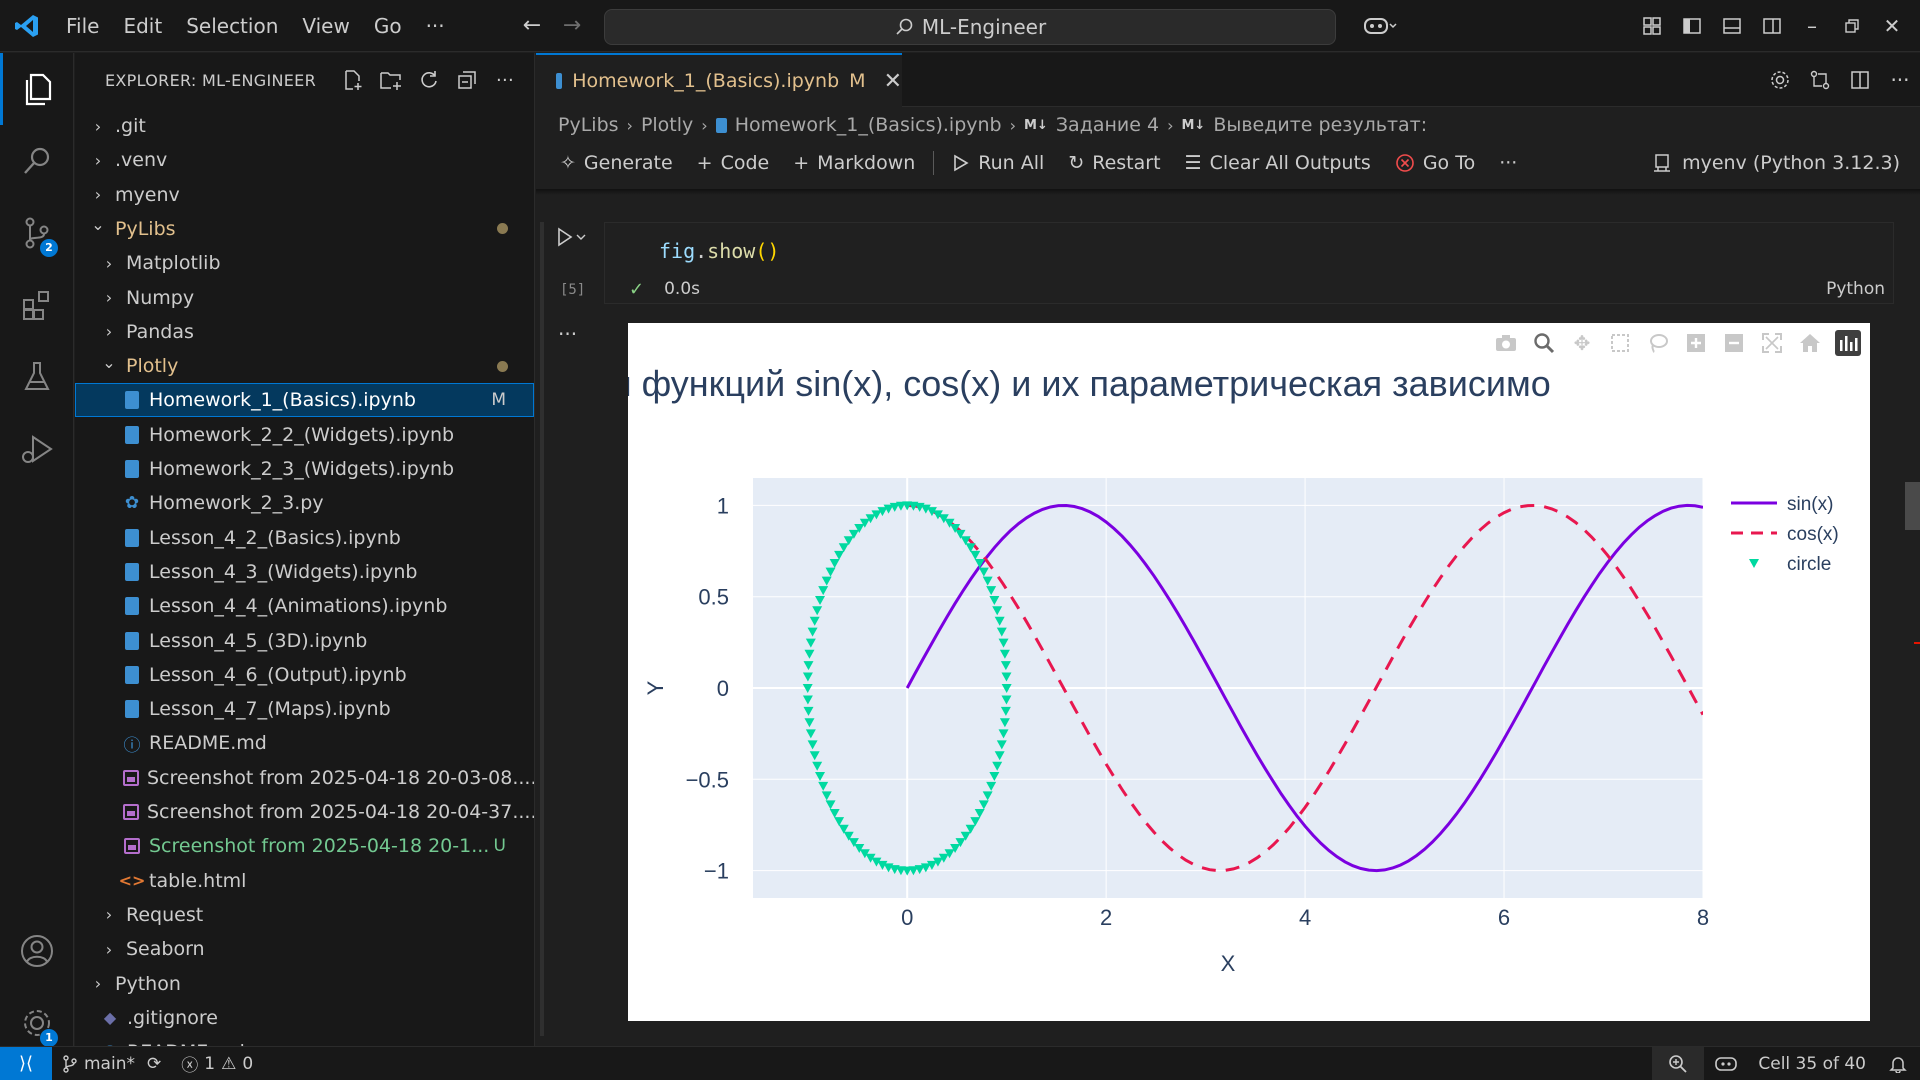 This screenshot has height=1080, width=1920. Describe the element at coordinates (304, 1018) in the screenshot. I see `tree-file: ◆ .gitignore` at that location.